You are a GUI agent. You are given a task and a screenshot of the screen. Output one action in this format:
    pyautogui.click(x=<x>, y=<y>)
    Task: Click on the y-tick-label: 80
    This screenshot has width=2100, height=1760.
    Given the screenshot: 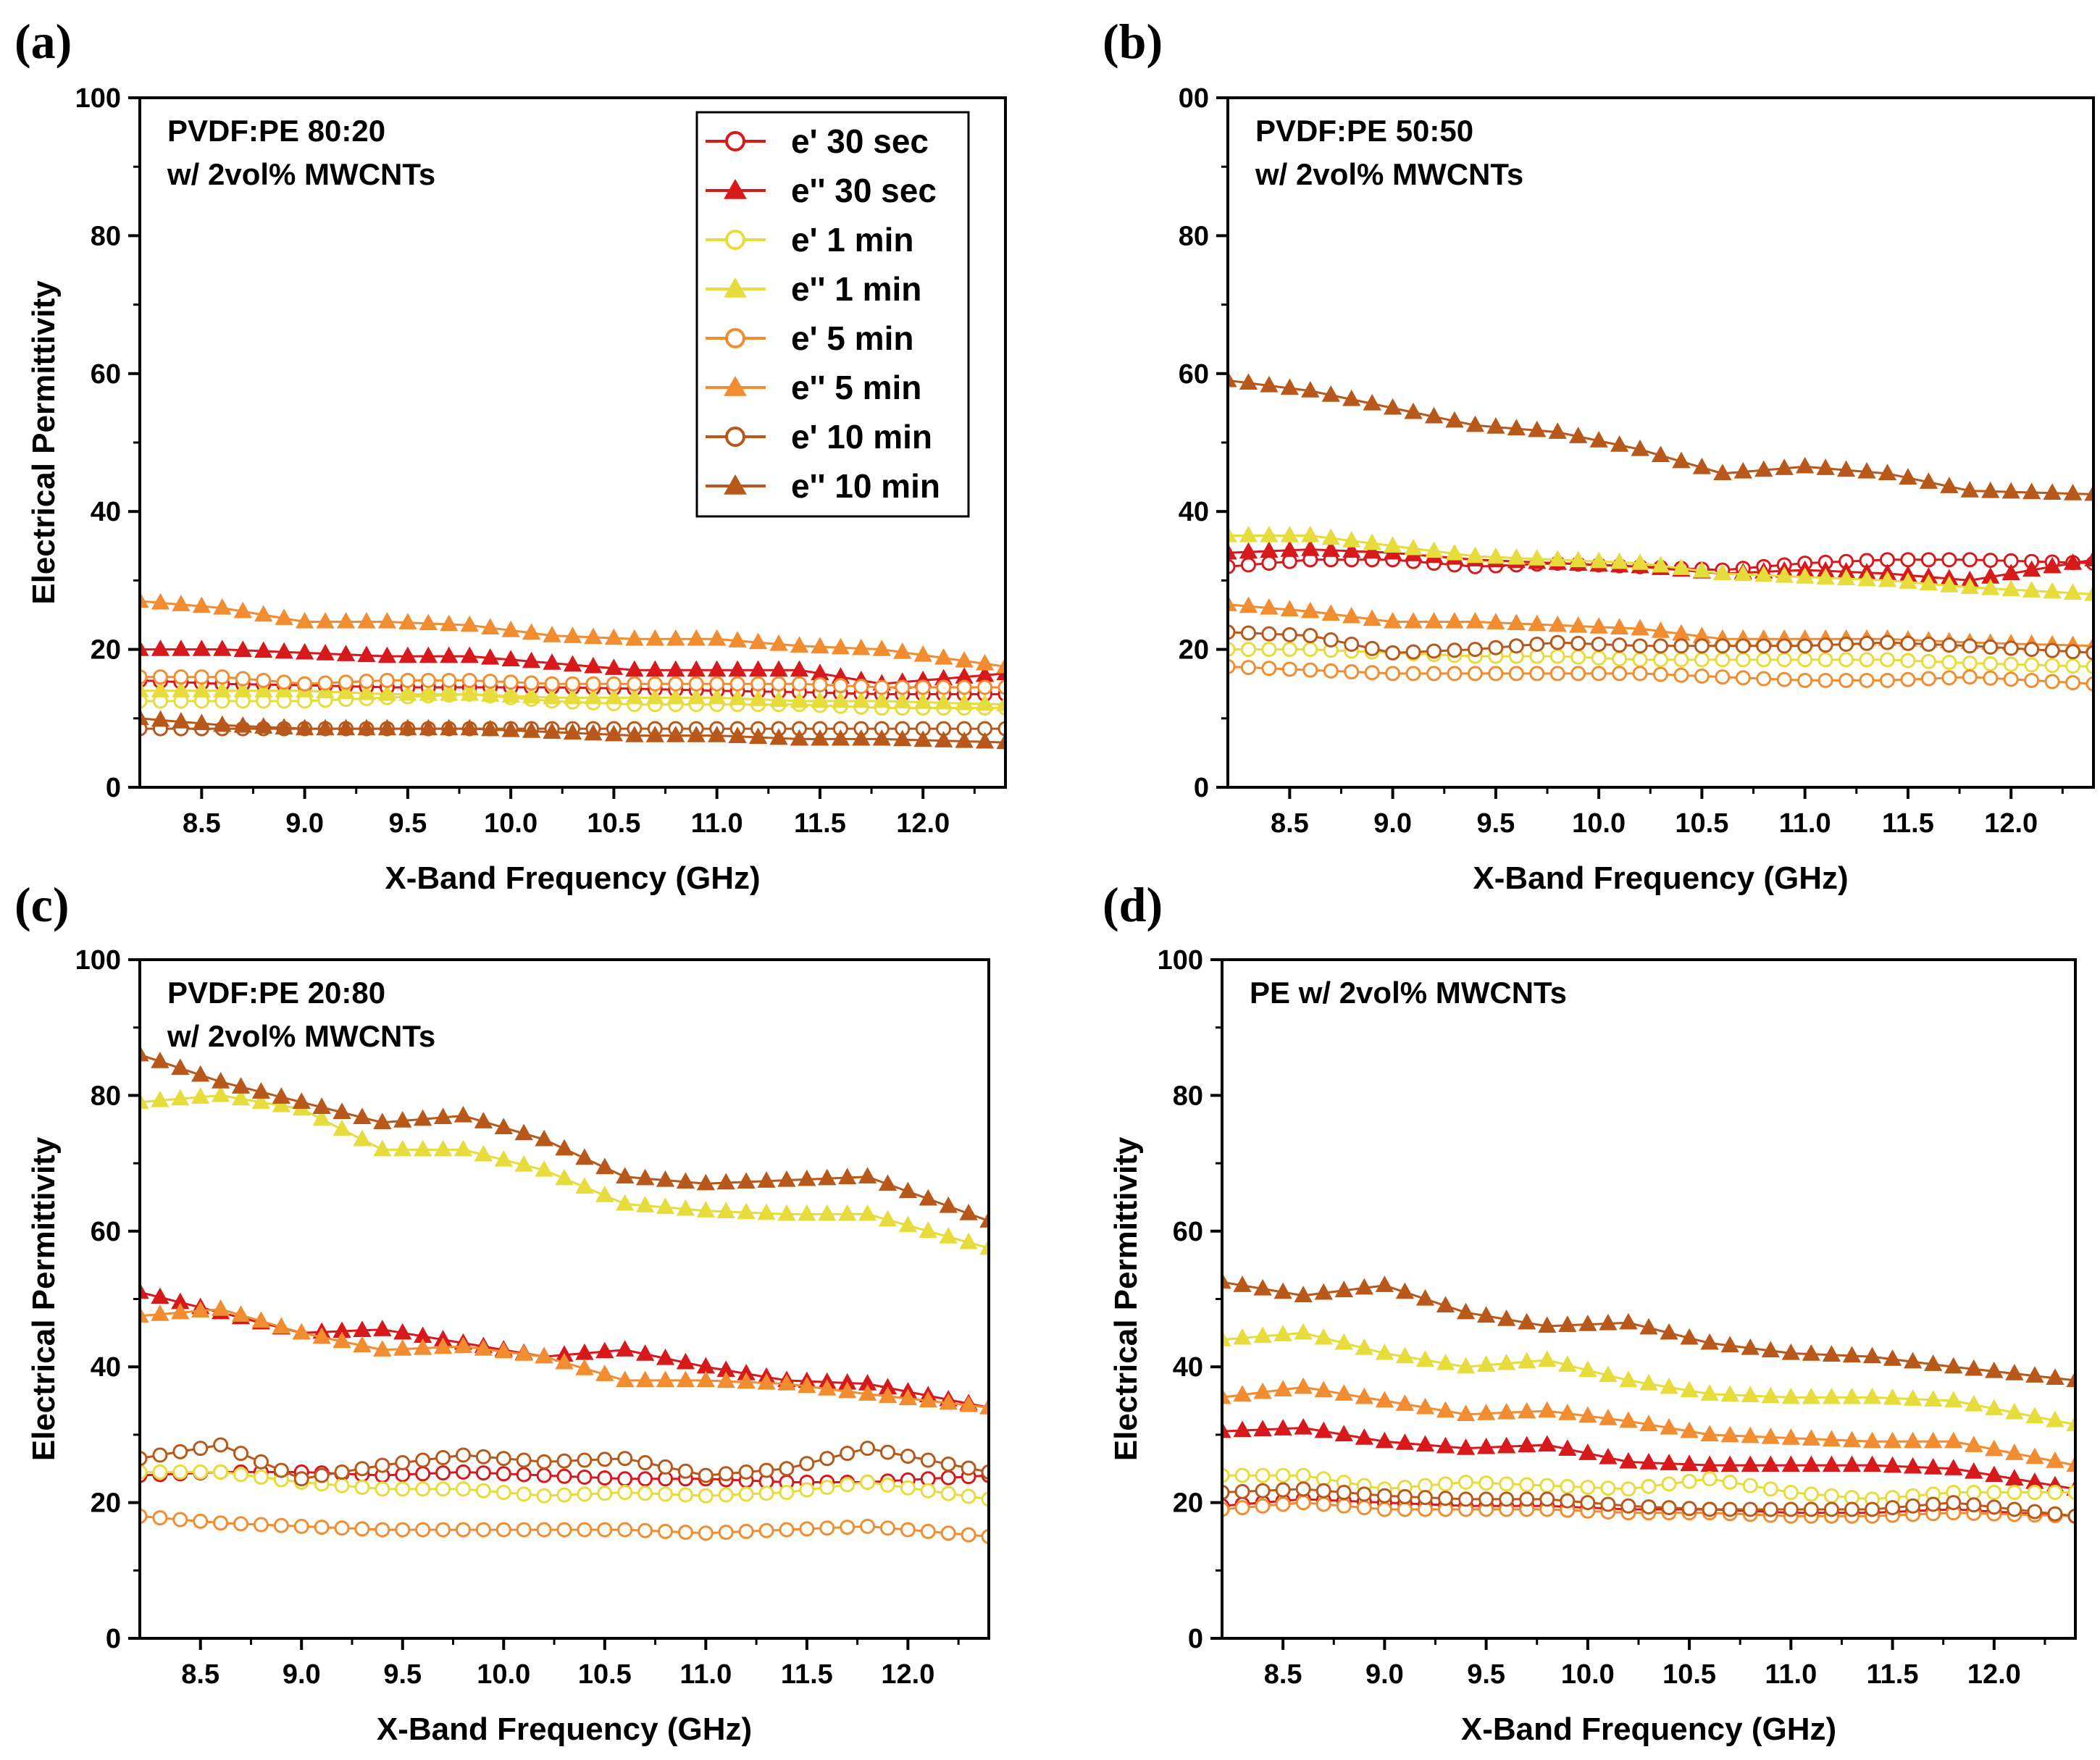 What is the action you would take?
    pyautogui.click(x=1194, y=236)
    